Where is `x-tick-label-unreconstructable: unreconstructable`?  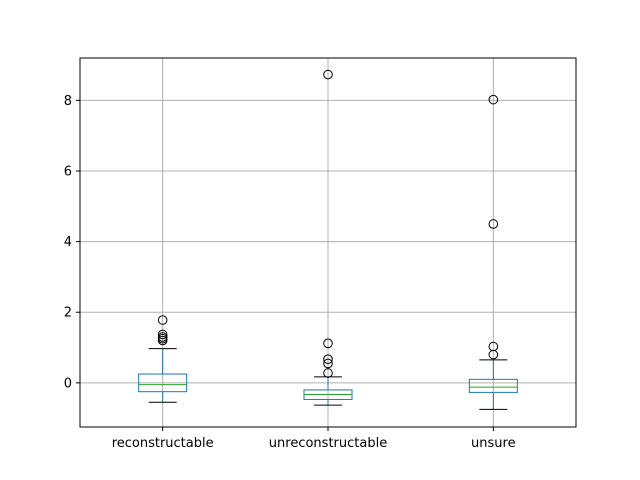
x-tick-label-unreconstructable: unreconstructable is located at coordinates (328, 443).